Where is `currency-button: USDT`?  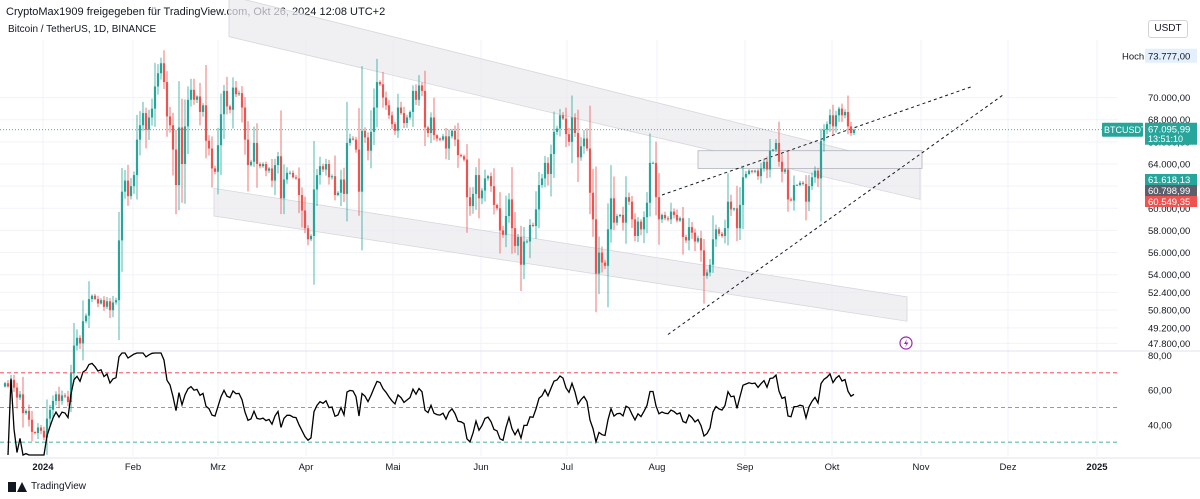
currency-button: USDT is located at coordinates (1168, 29).